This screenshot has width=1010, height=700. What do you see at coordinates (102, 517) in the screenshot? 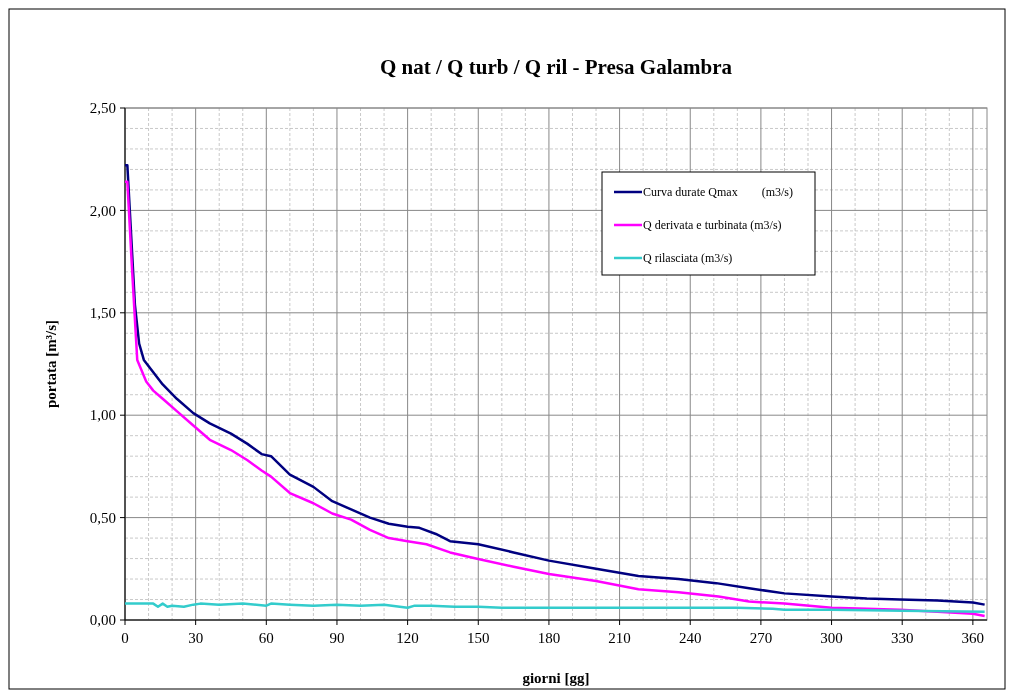
I see `y-tick-label: 0,50` at bounding box center [102, 517].